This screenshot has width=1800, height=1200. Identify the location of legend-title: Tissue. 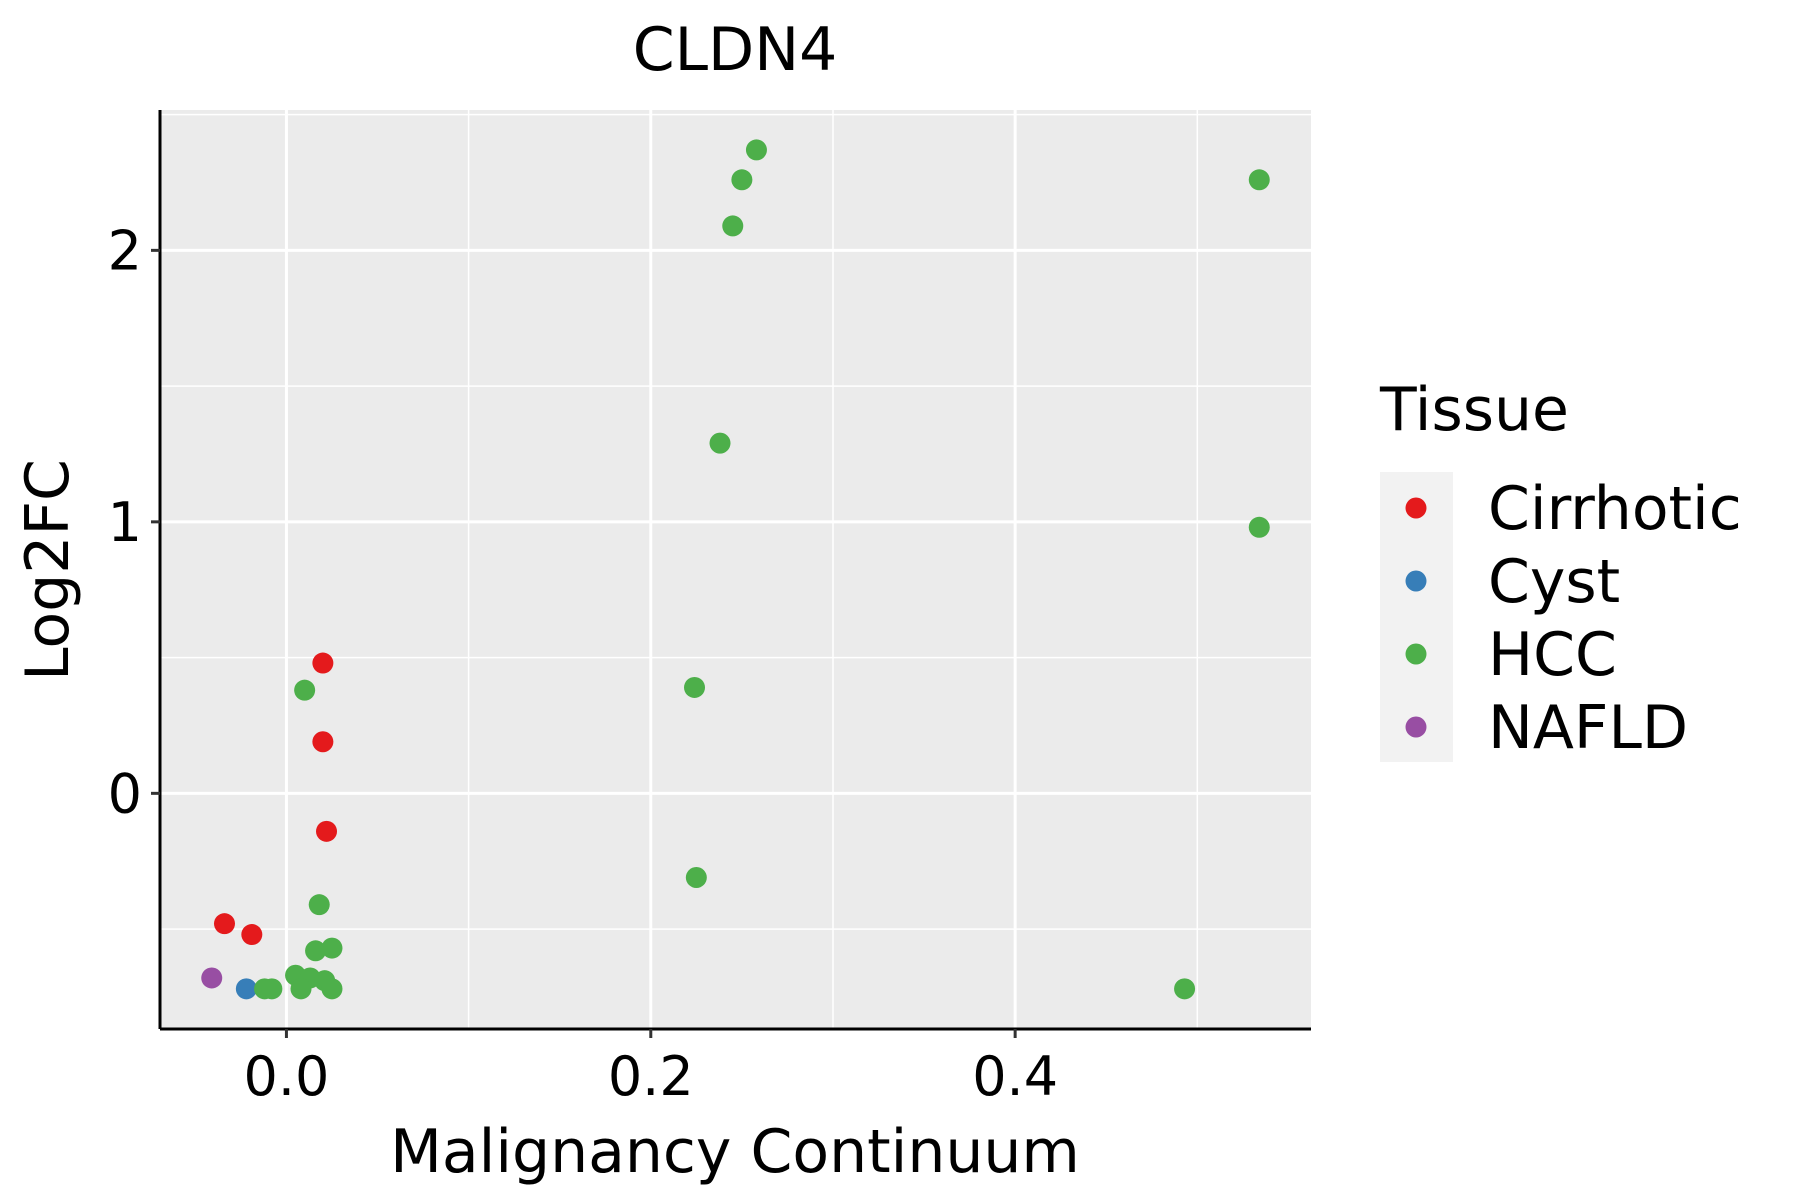
(1474, 410).